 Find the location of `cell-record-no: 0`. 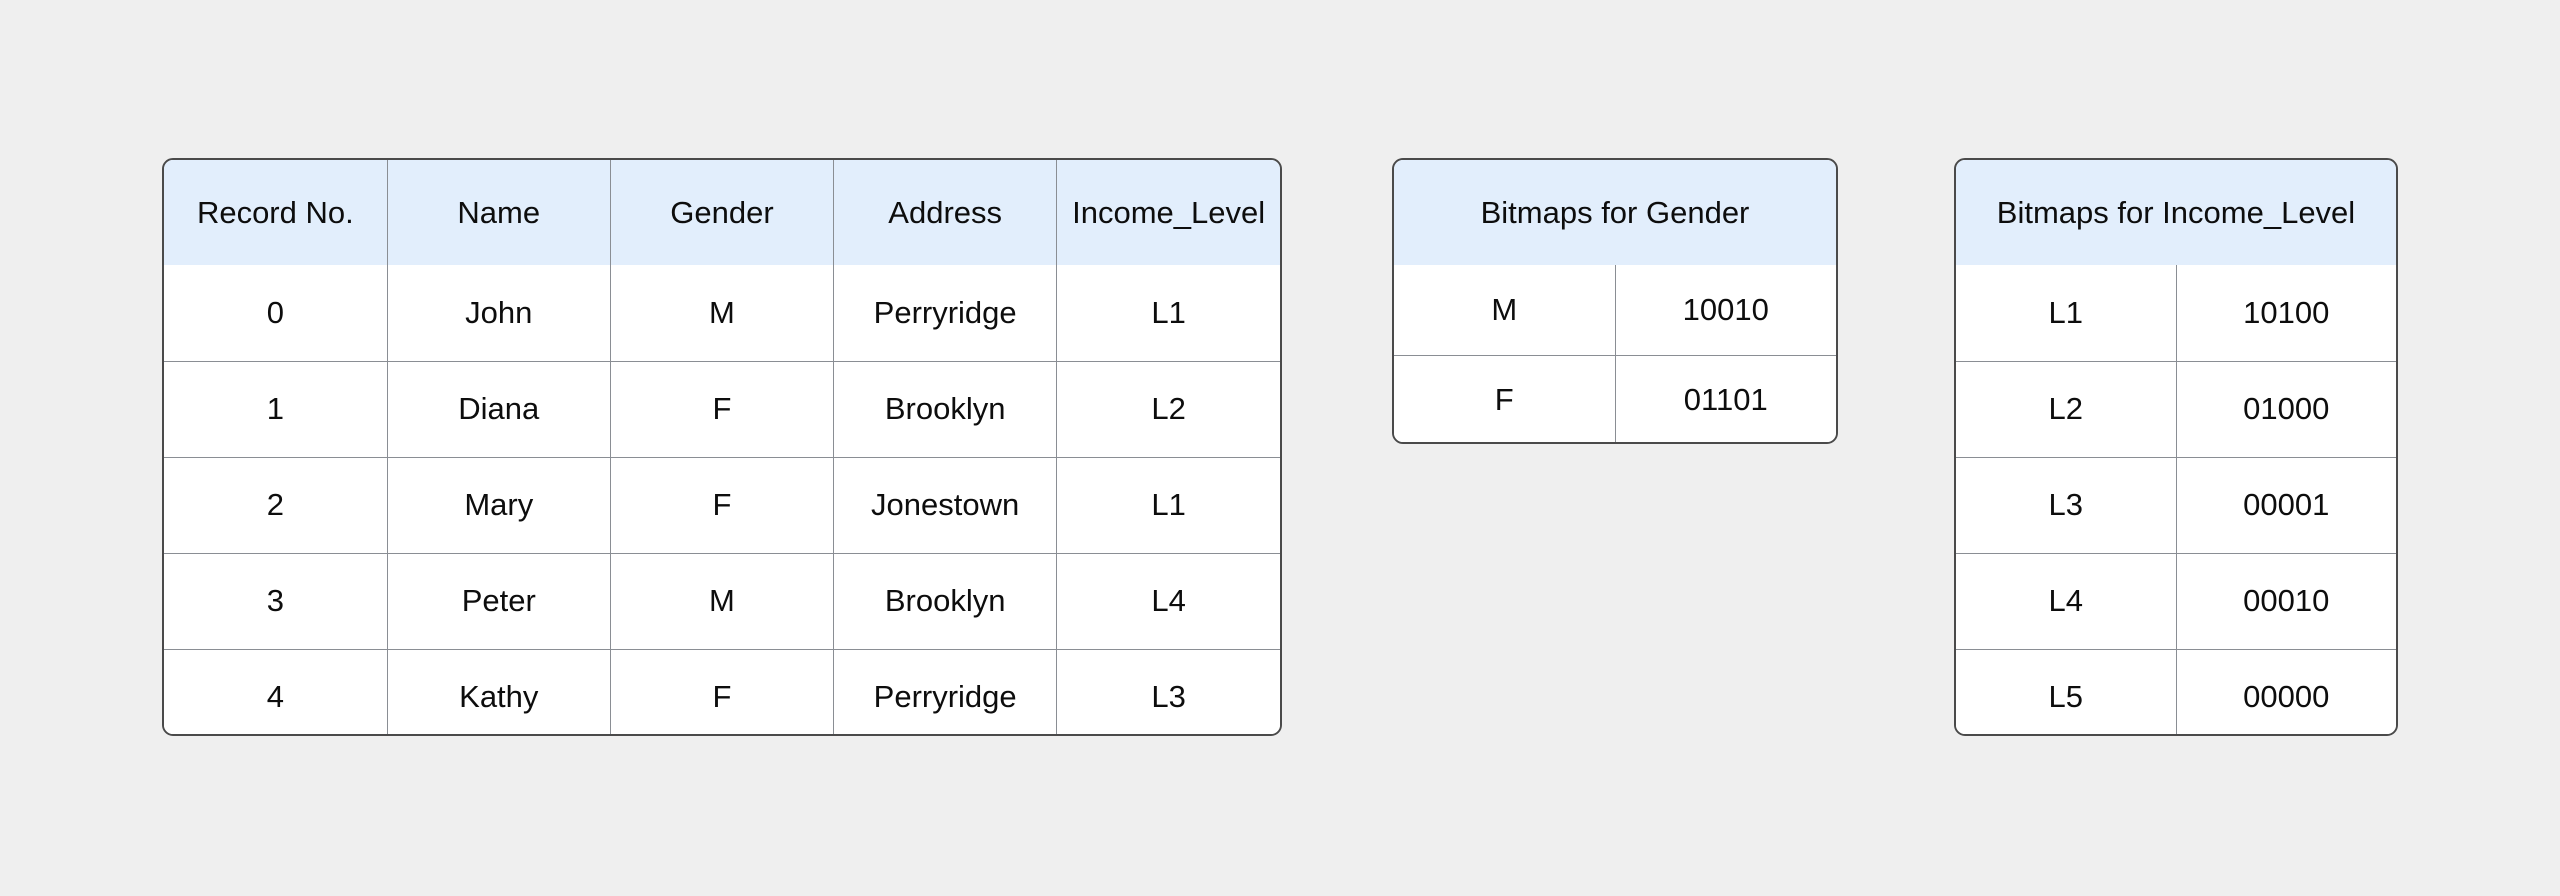

cell-record-no: 0 is located at coordinates (276, 313).